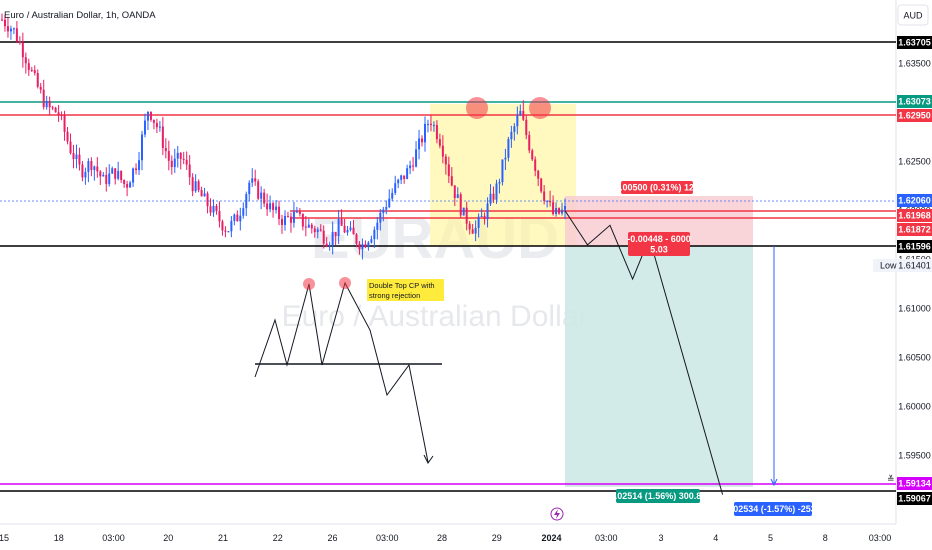 This screenshot has width=932, height=550. I want to click on expand-icon: ≚, so click(891, 479).